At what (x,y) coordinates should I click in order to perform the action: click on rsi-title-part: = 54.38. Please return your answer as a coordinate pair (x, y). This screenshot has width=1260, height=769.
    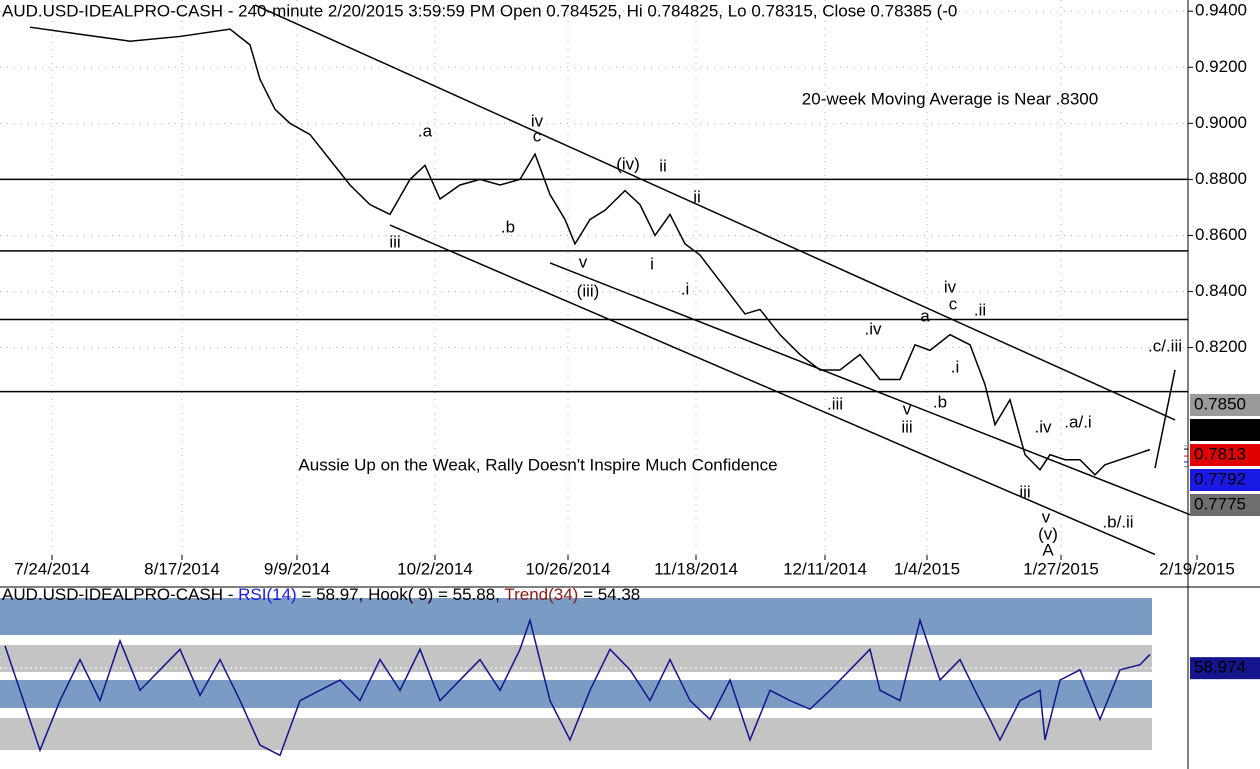
    Looking at the image, I should click on (609, 594).